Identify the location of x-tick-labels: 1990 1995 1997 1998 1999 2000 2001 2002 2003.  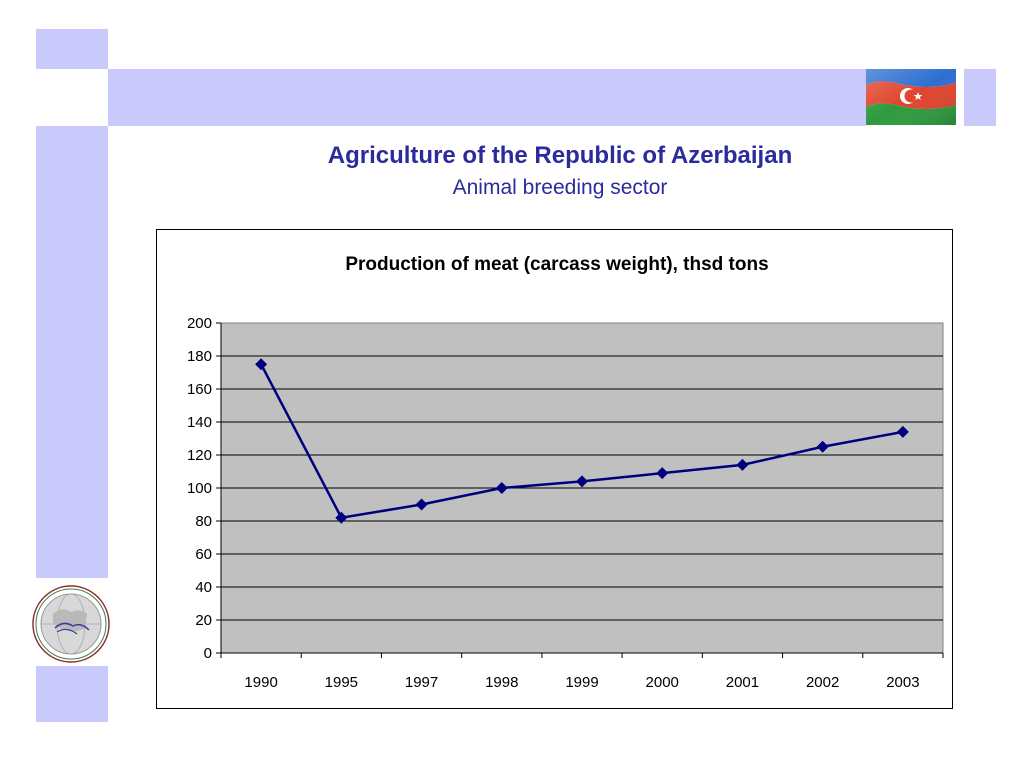
(581, 682).